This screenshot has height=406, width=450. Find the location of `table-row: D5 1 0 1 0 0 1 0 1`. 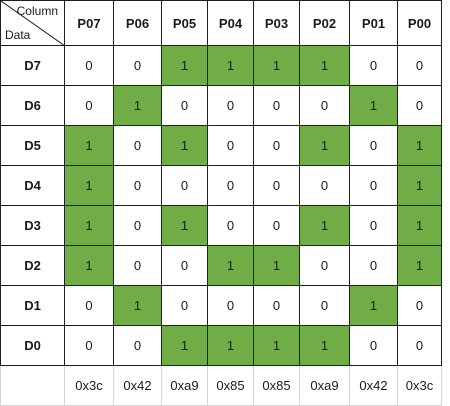

table-row: D5 1 0 1 0 0 1 0 1 is located at coordinates (221, 145).